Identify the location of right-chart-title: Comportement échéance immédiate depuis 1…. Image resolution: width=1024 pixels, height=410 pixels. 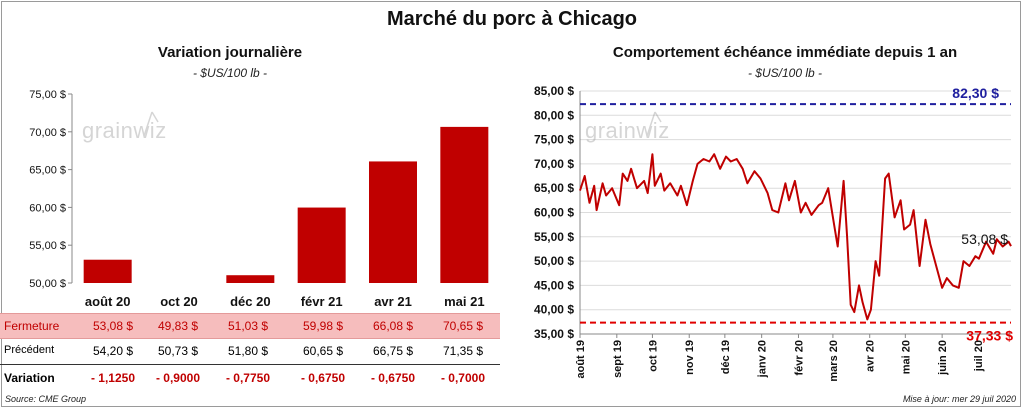
(785, 52).